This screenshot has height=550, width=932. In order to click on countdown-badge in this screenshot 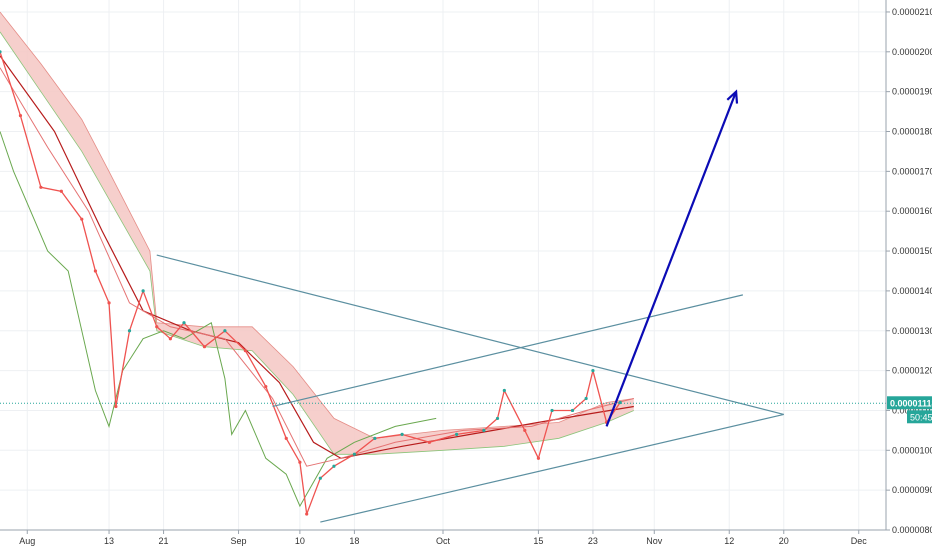, I will do `click(919, 417)`.